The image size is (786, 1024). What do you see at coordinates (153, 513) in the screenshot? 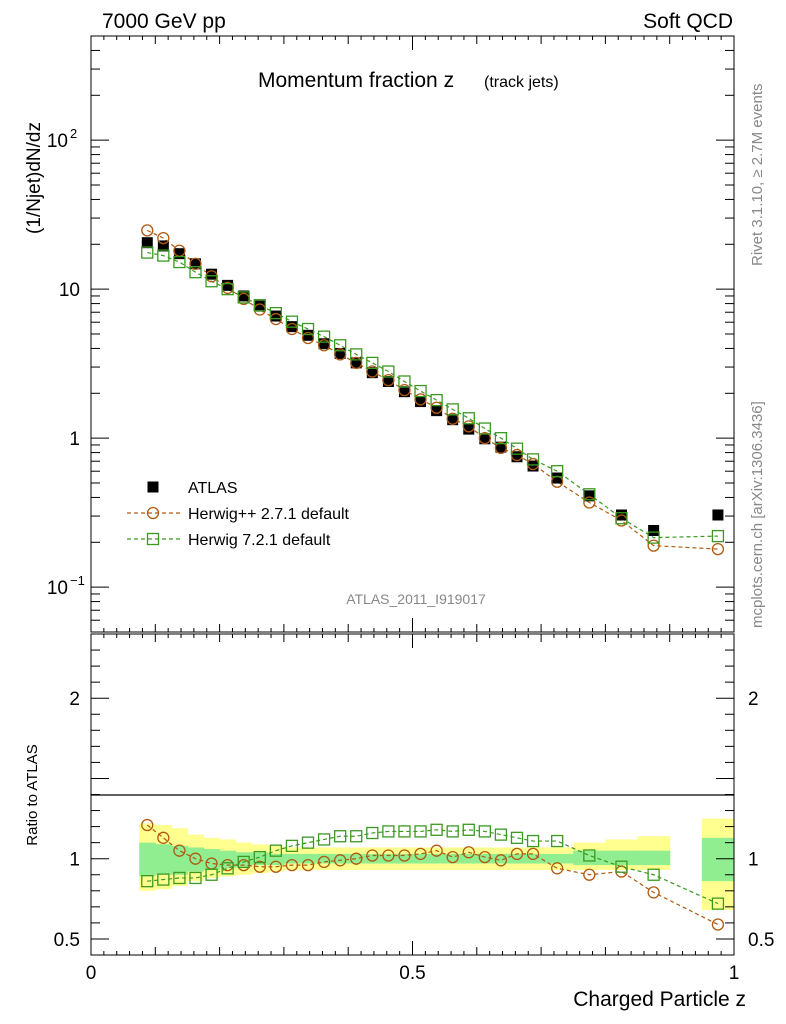
I see `legend-marker` at bounding box center [153, 513].